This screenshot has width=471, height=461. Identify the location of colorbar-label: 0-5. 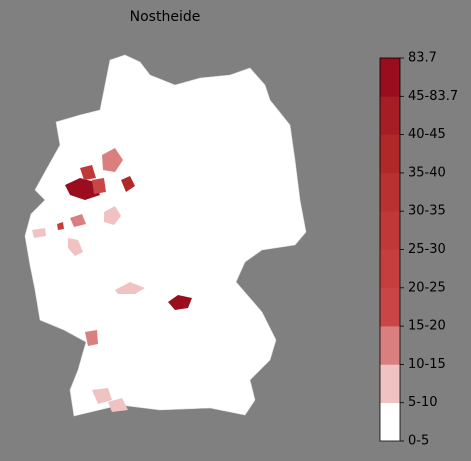
(418, 441).